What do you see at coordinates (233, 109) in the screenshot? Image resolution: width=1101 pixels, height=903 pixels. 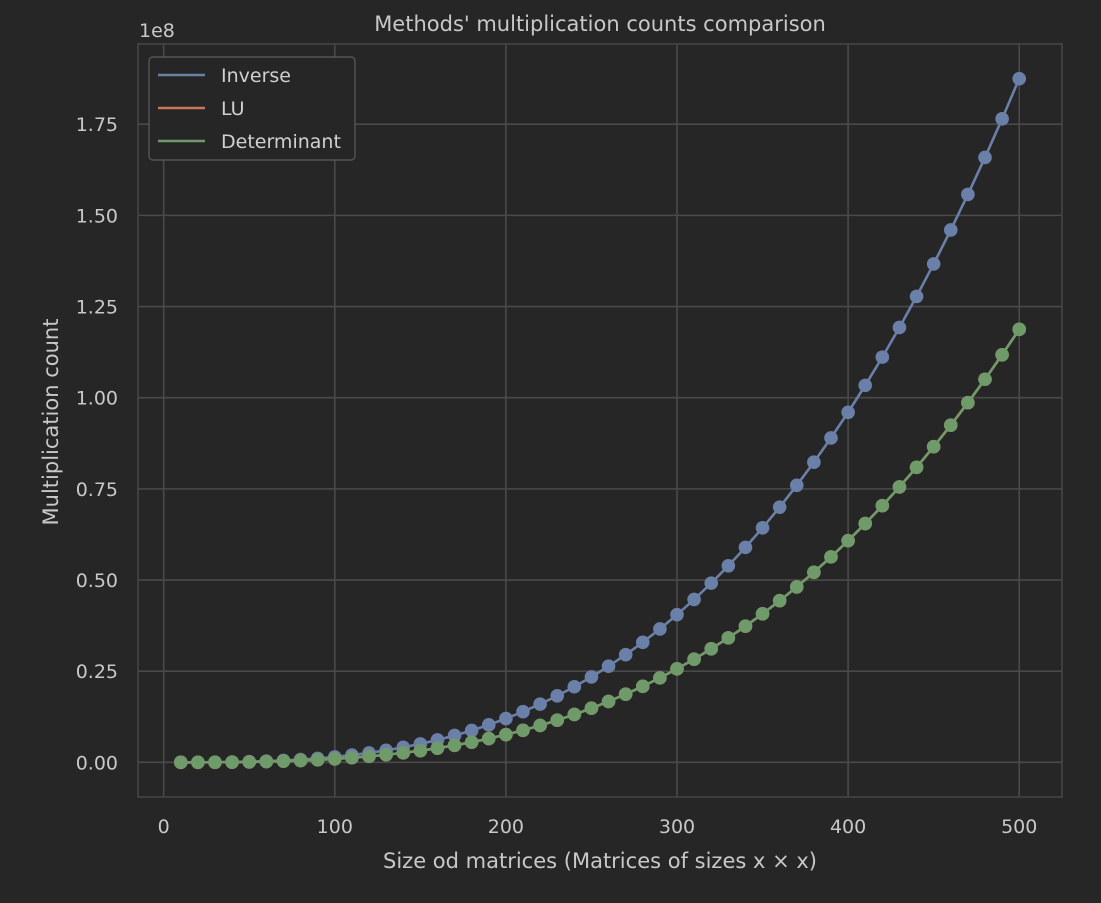 I see `legend-label-lu: LU` at bounding box center [233, 109].